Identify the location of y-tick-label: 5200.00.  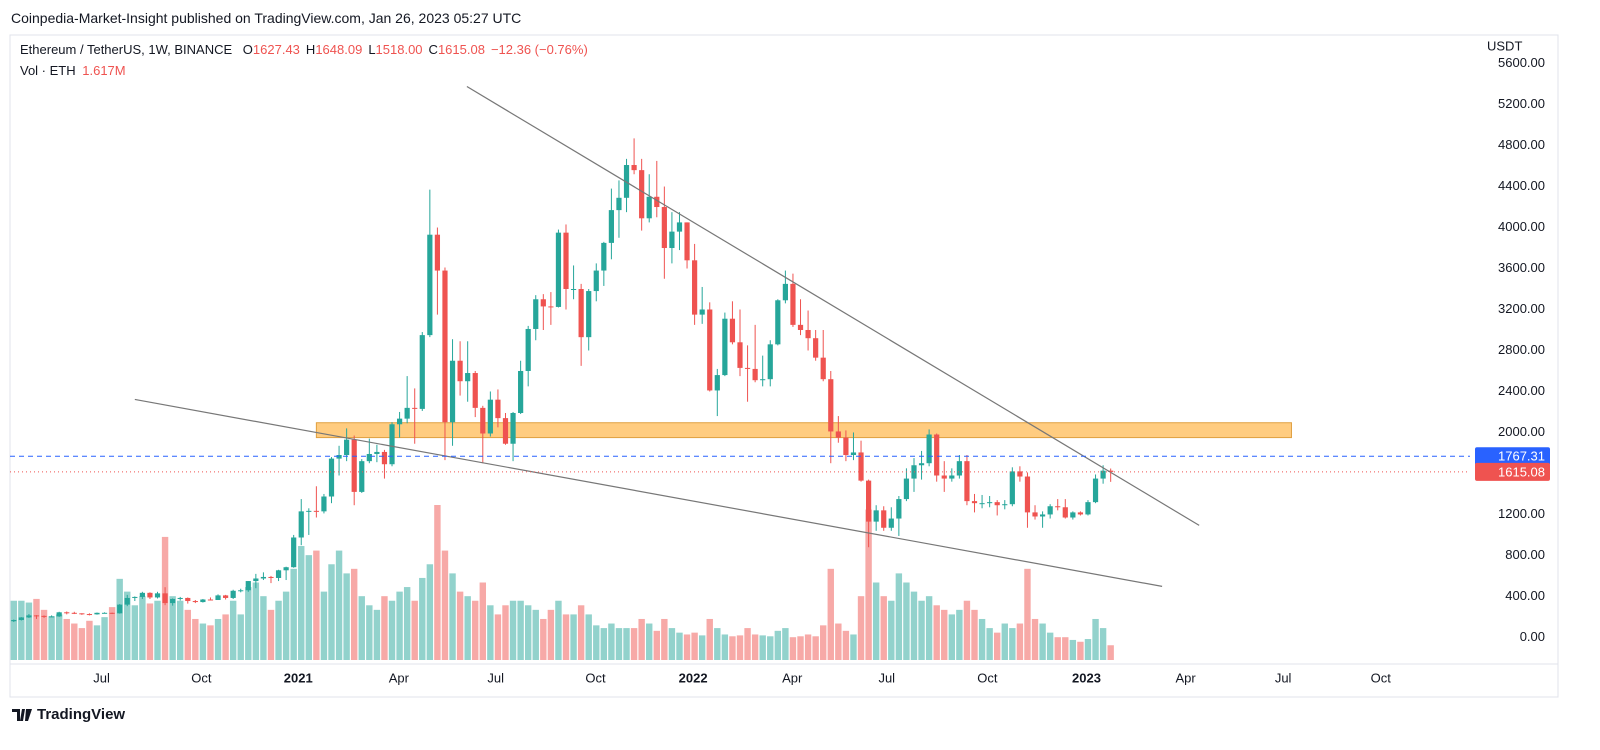
(1521, 103).